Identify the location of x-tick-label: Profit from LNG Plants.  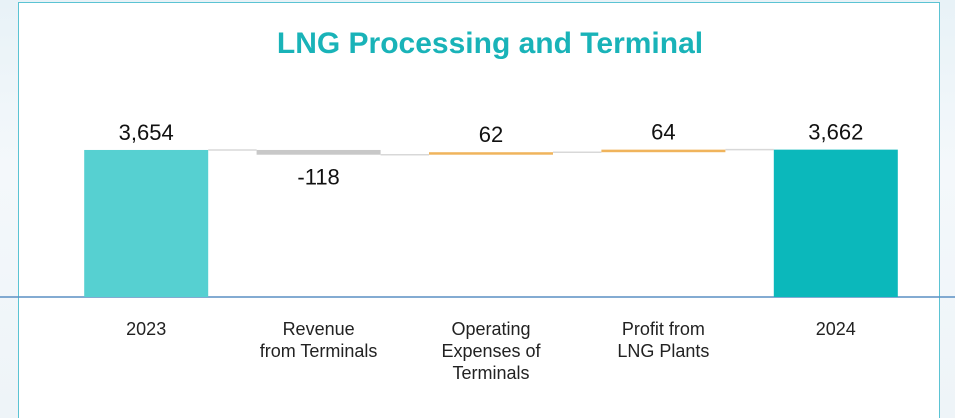
(663, 340).